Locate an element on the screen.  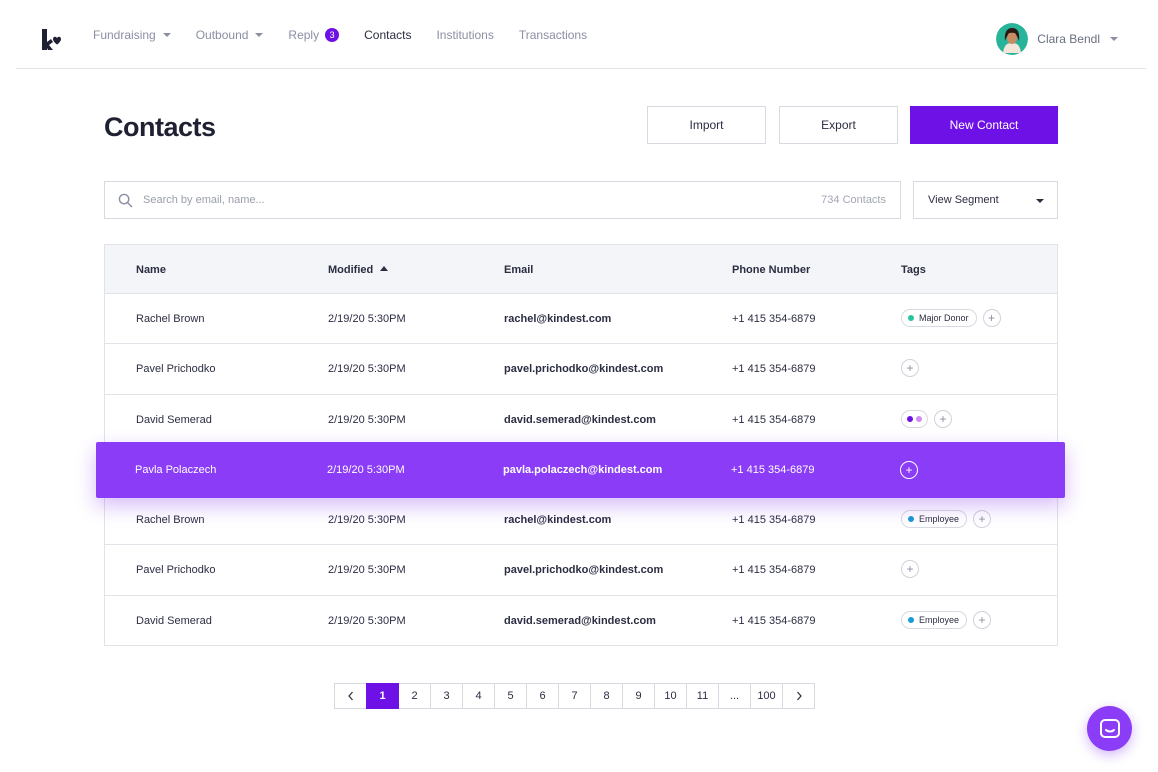
search-box: 734 Contacts is located at coordinates (502, 200).